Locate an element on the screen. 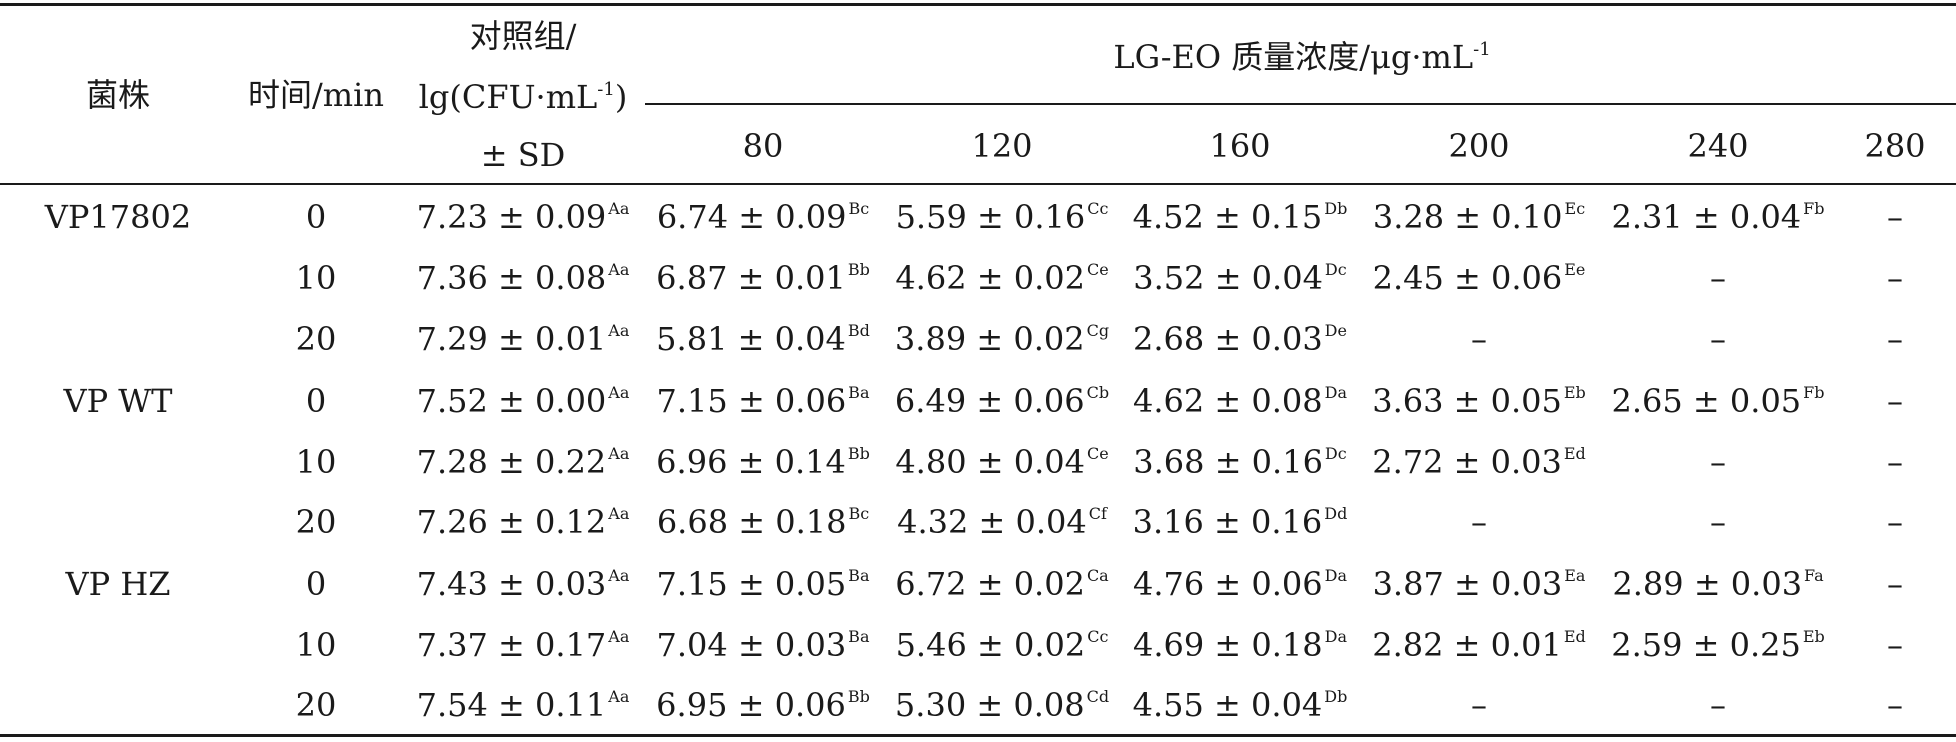 The image size is (1956, 742). time-value: 10 is located at coordinates (316, 278).